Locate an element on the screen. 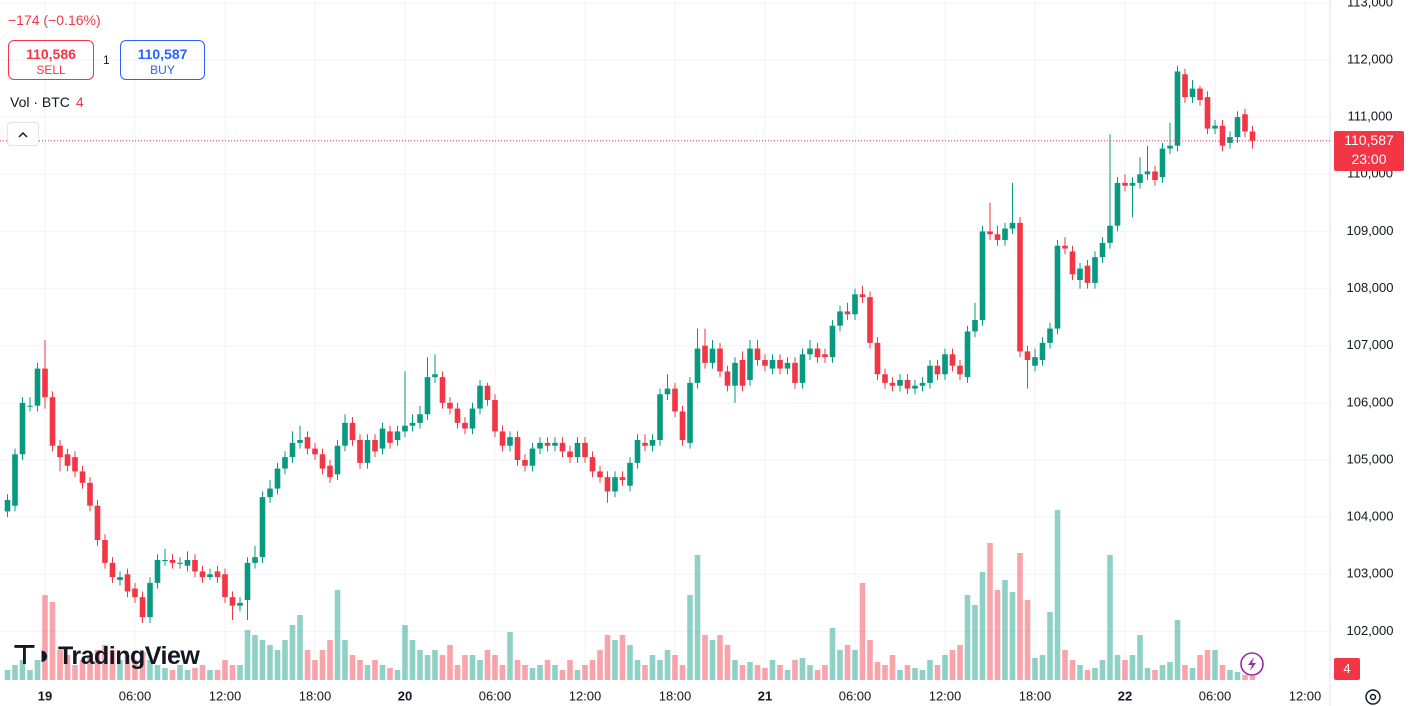 The width and height of the screenshot is (1412, 706). last-price-badge: 110,587 23:00 is located at coordinates (1369, 151).